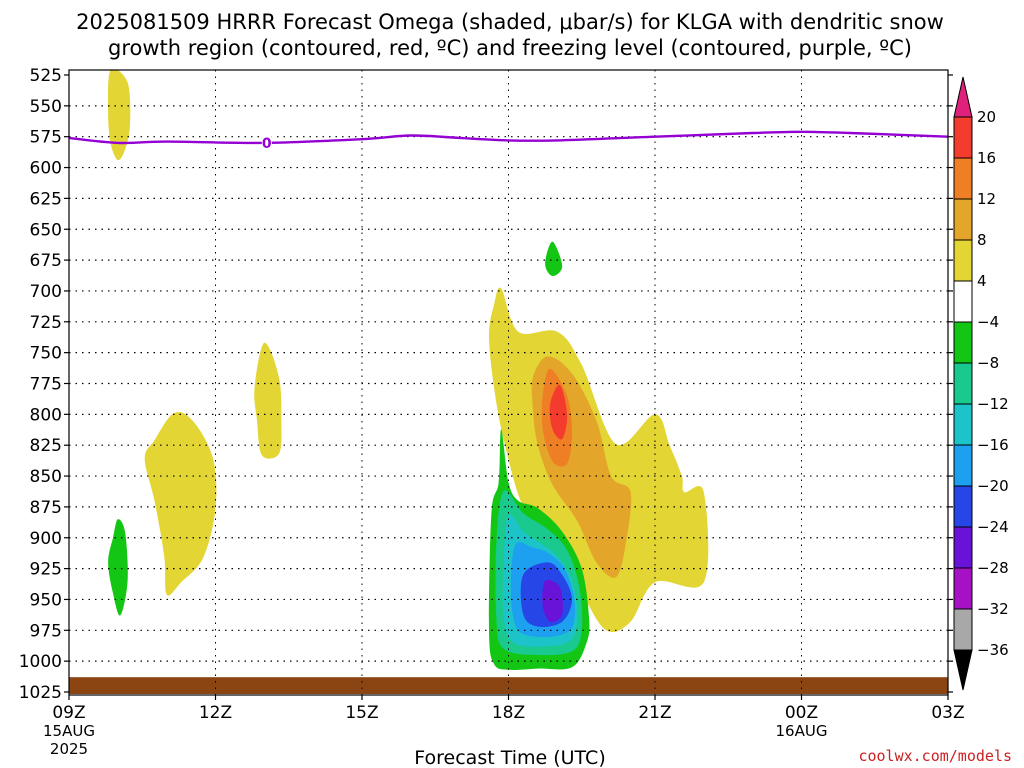 Image resolution: width=1024 pixels, height=768 pixels. What do you see at coordinates (46, 539) in the screenshot?
I see `y-tick-label-15: 900` at bounding box center [46, 539].